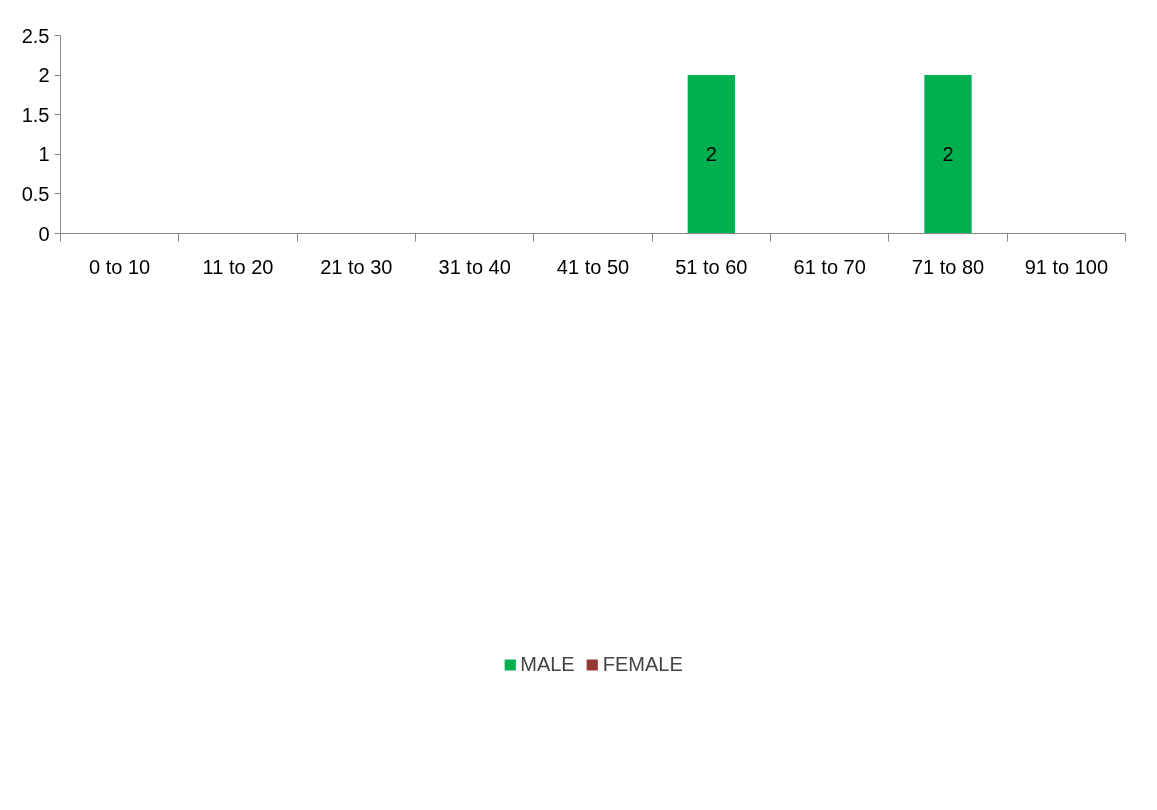  I want to click on x-tick-label: 21 to 30, so click(356, 266).